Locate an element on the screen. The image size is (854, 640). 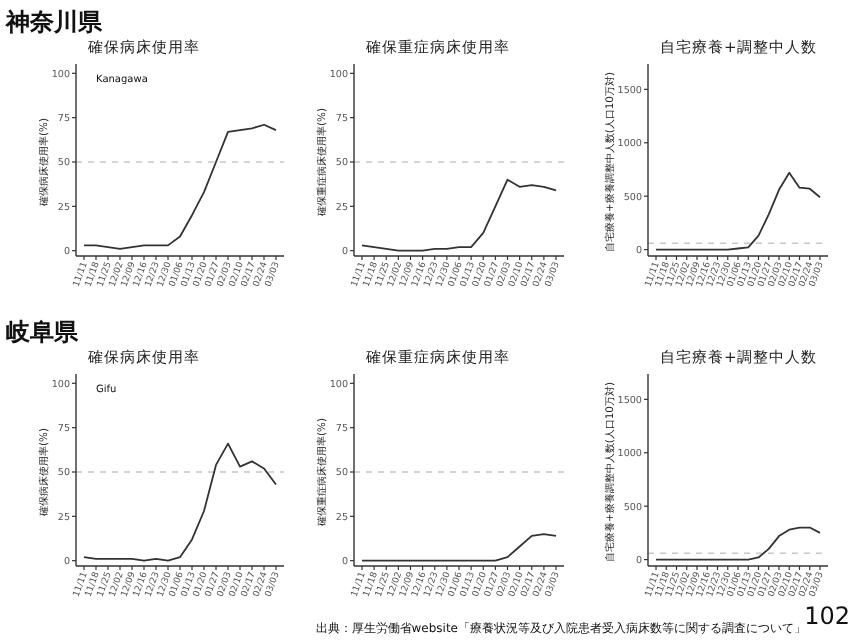
text: 102 is located at coordinates (827, 616).